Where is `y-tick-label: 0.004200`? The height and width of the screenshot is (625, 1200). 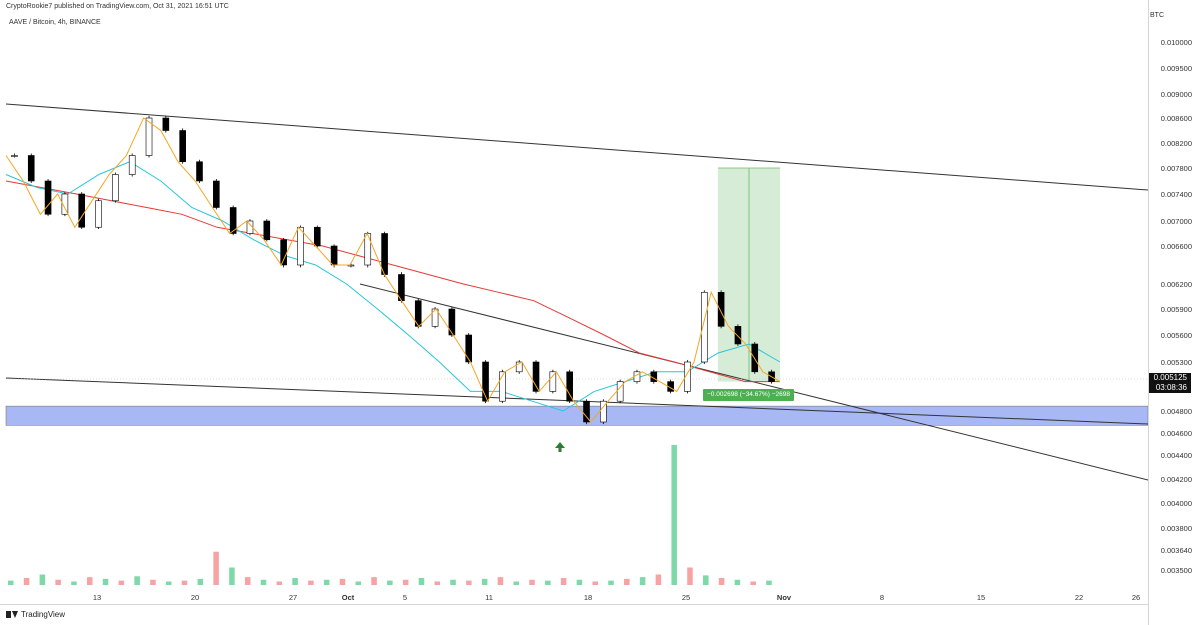
y-tick-label: 0.004200 is located at coordinates (1176, 479).